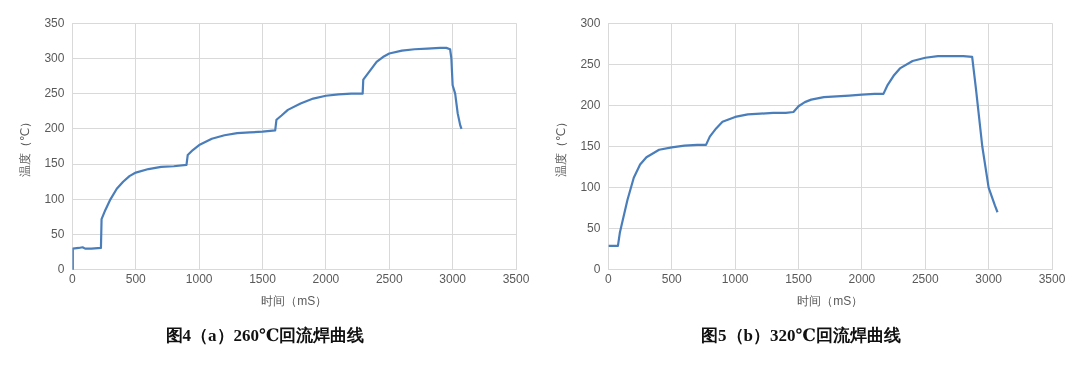 The width and height of the screenshot is (1080, 365). I want to click on y-tick-label: 350, so click(54, 22).